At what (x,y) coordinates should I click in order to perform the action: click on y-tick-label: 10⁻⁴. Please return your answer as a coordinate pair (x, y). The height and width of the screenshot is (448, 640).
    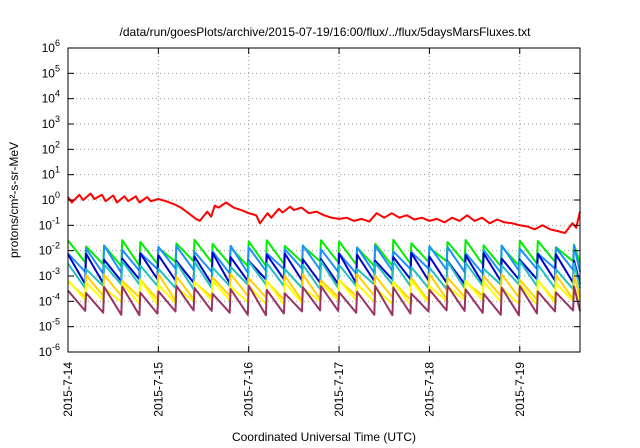
    Looking at the image, I should click on (49, 299).